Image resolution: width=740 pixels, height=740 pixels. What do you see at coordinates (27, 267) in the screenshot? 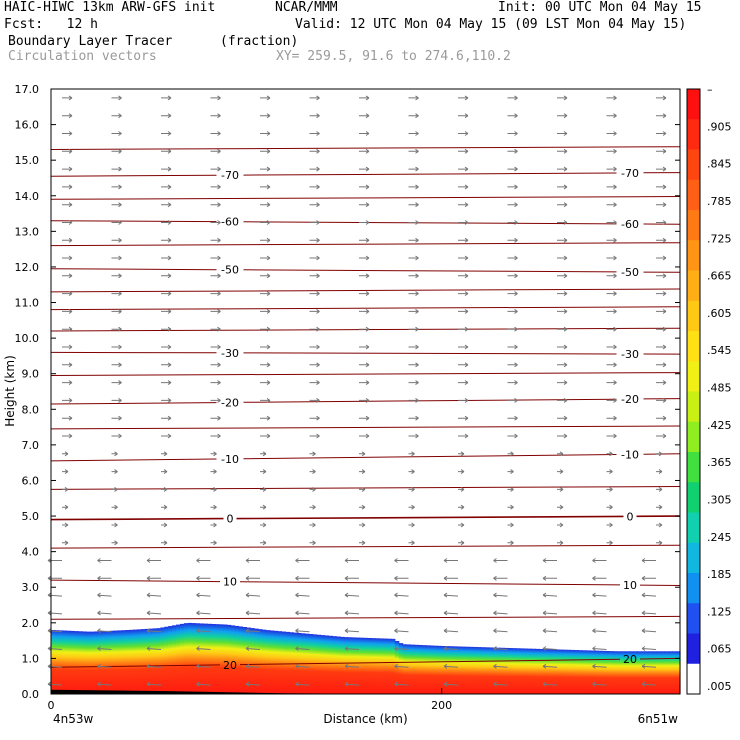
I see `y-tick-label: 12.0` at bounding box center [27, 267].